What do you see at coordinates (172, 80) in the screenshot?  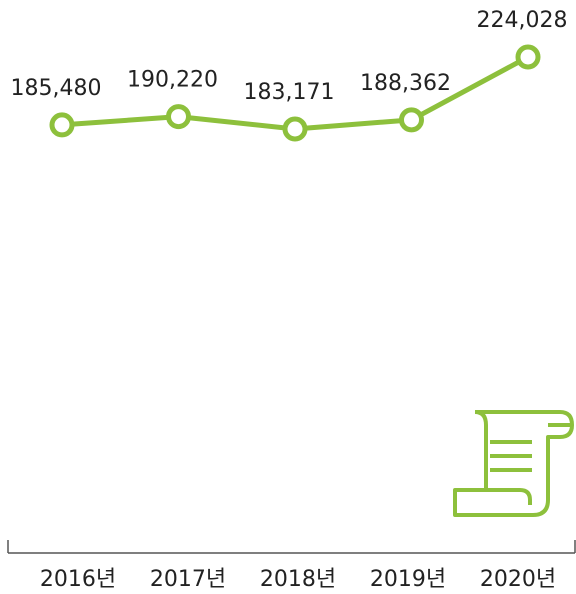 I see `value-label: 190,220` at bounding box center [172, 80].